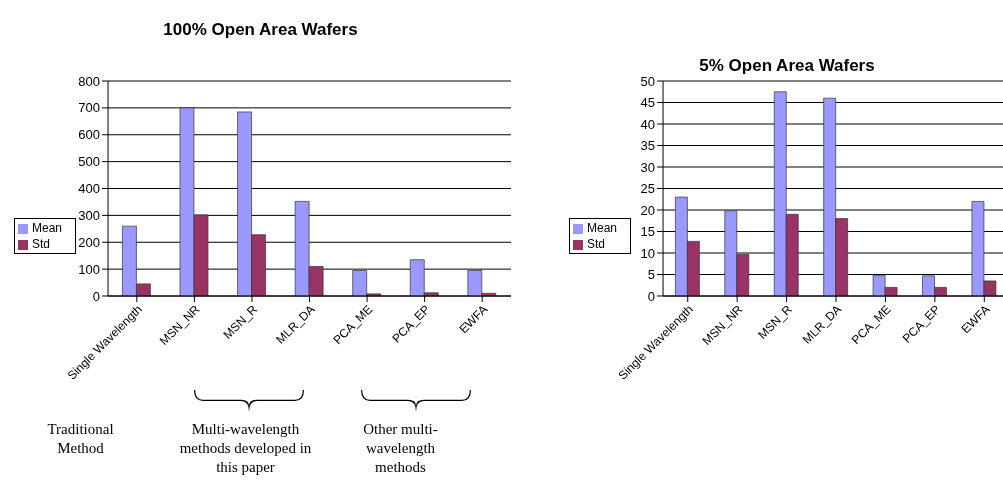 The image size is (1003, 488). I want to click on y-tick-label: 25, so click(648, 189).